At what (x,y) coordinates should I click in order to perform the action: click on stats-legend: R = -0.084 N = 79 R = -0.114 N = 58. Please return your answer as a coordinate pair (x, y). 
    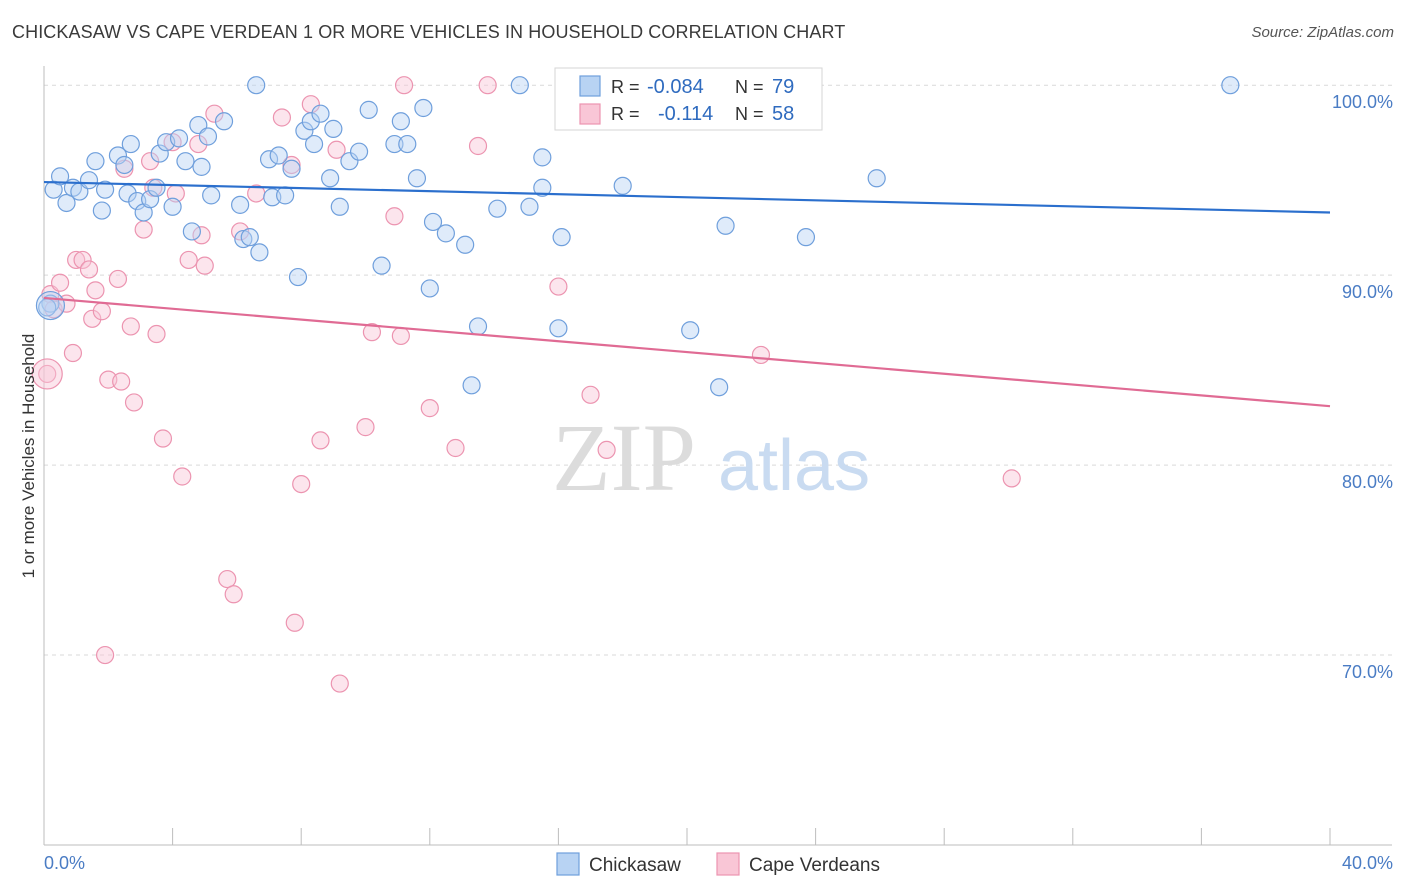
    Looking at the image, I should click on (688, 99).